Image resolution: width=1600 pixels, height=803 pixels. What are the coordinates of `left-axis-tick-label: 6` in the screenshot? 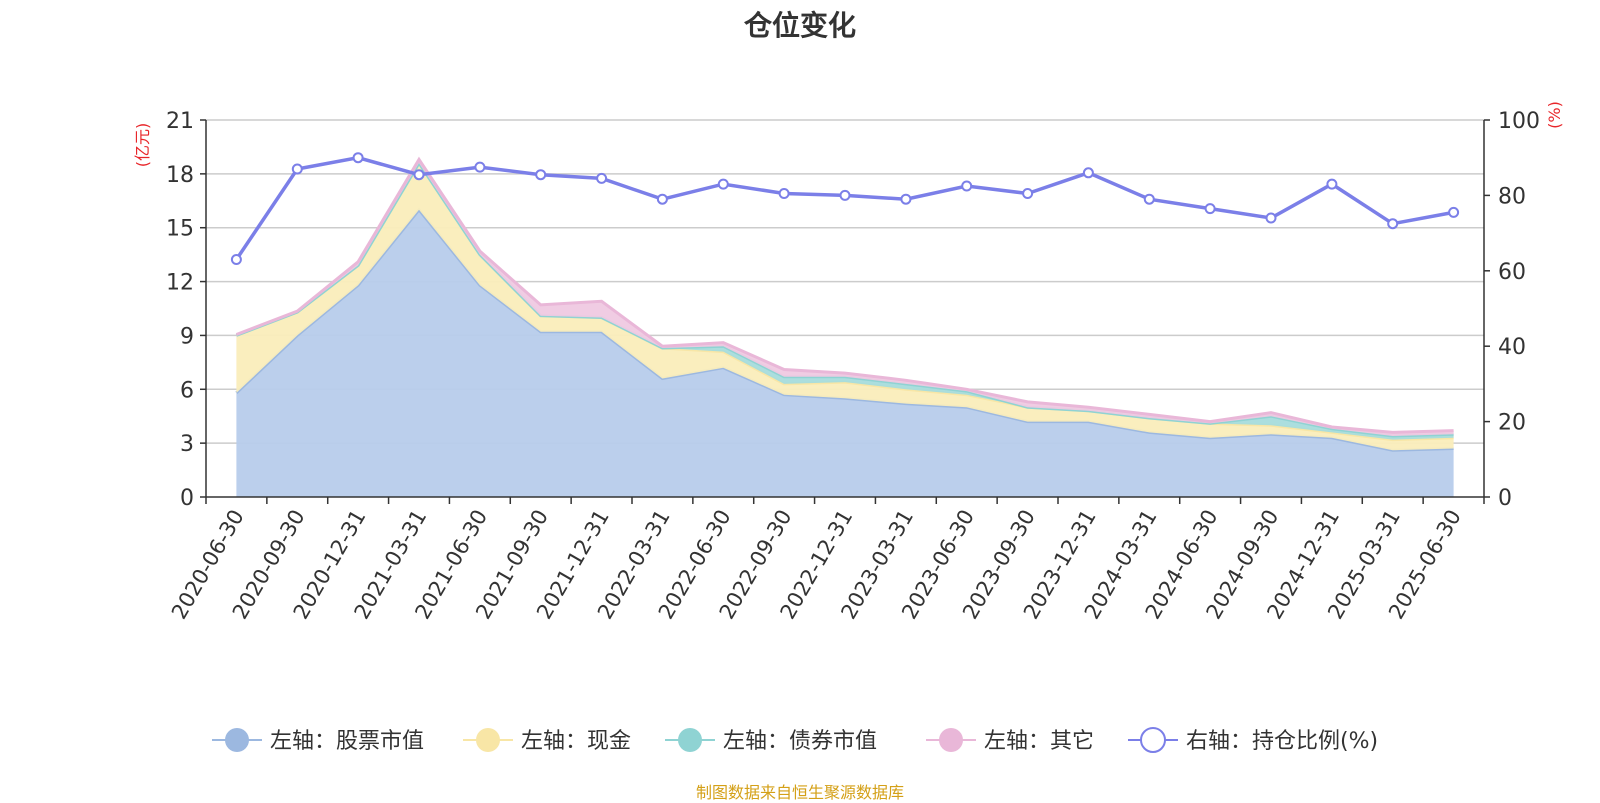 It's located at (187, 390).